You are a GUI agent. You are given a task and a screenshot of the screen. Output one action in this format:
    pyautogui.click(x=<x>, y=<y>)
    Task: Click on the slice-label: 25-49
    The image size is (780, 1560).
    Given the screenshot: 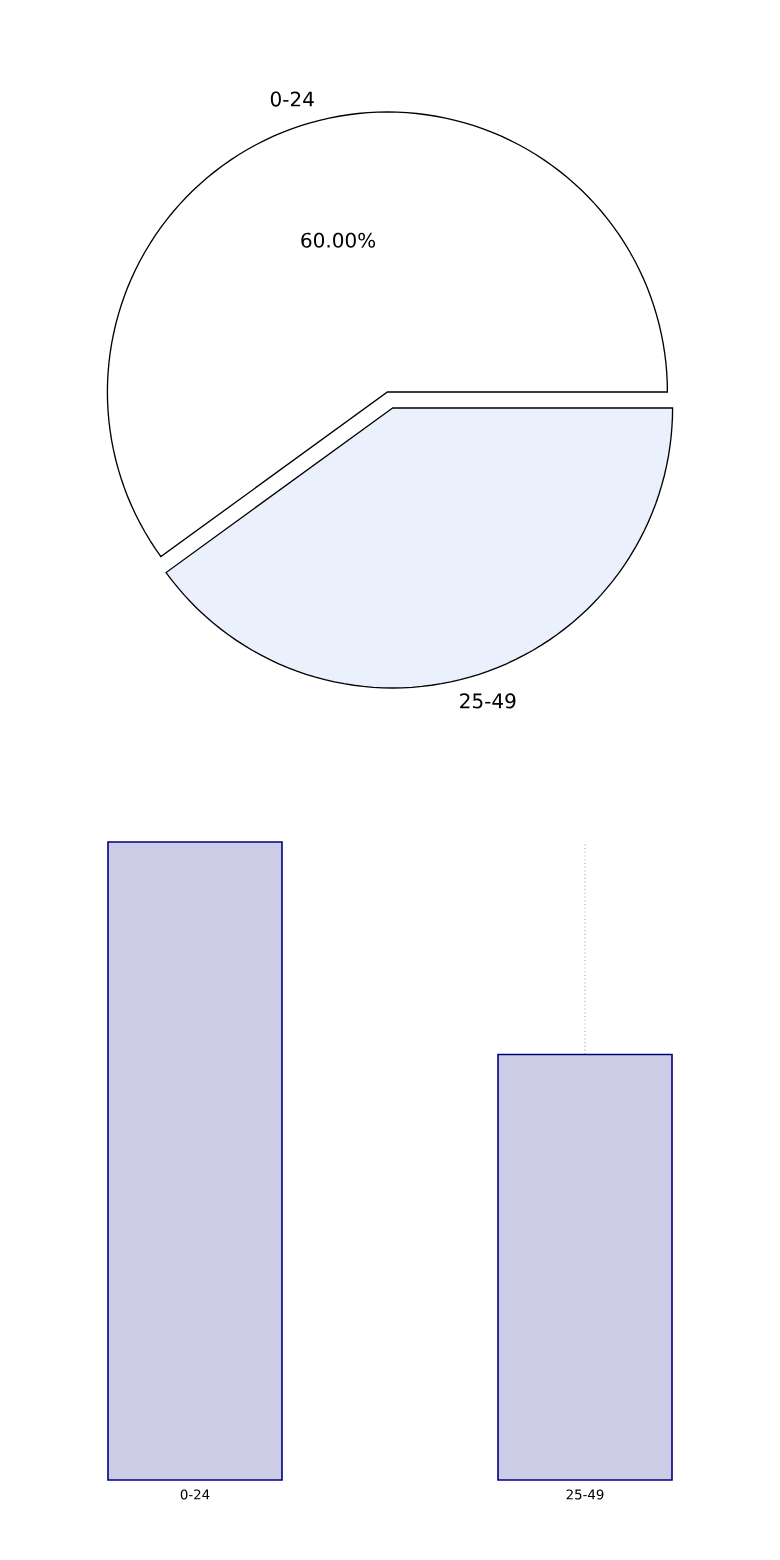 What is the action you would take?
    pyautogui.click(x=488, y=701)
    